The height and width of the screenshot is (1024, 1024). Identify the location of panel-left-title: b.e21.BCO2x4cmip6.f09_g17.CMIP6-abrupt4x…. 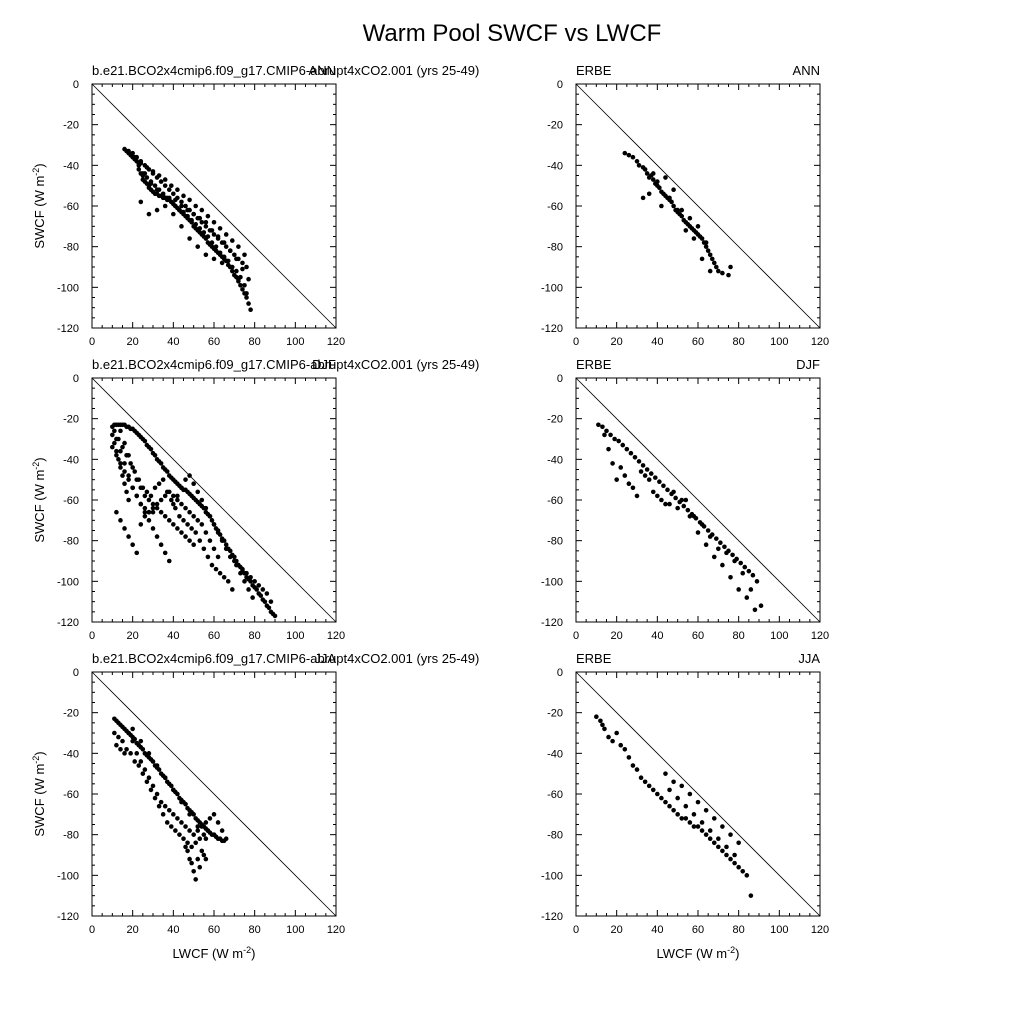
(285, 364).